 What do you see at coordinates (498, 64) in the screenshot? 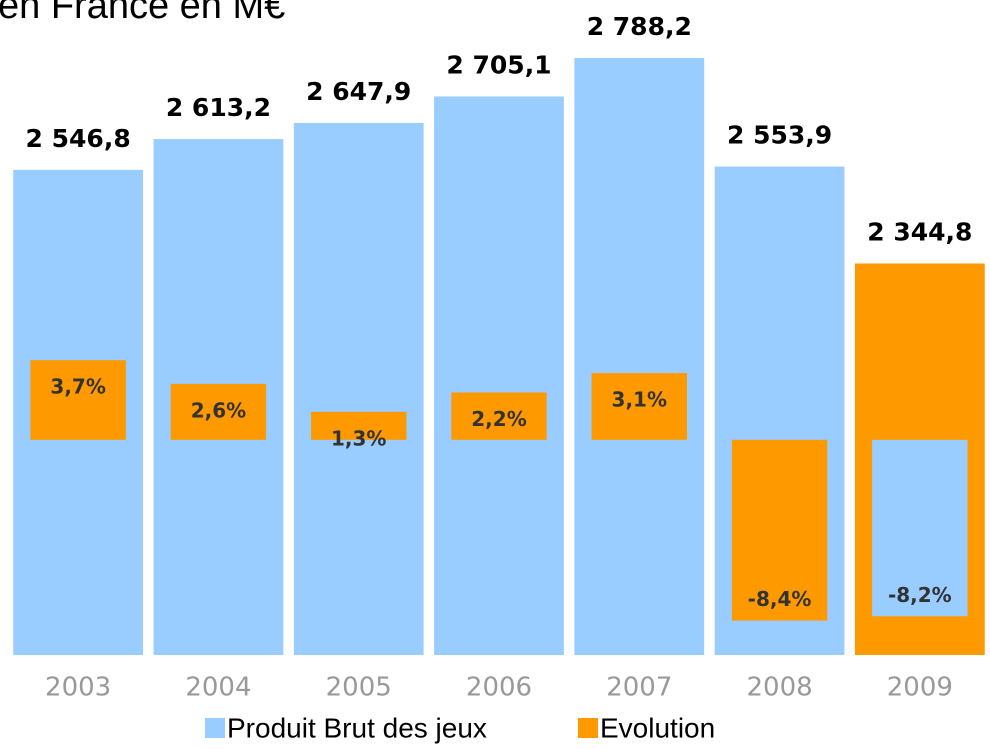
I see `data-label: 2 705,1` at bounding box center [498, 64].